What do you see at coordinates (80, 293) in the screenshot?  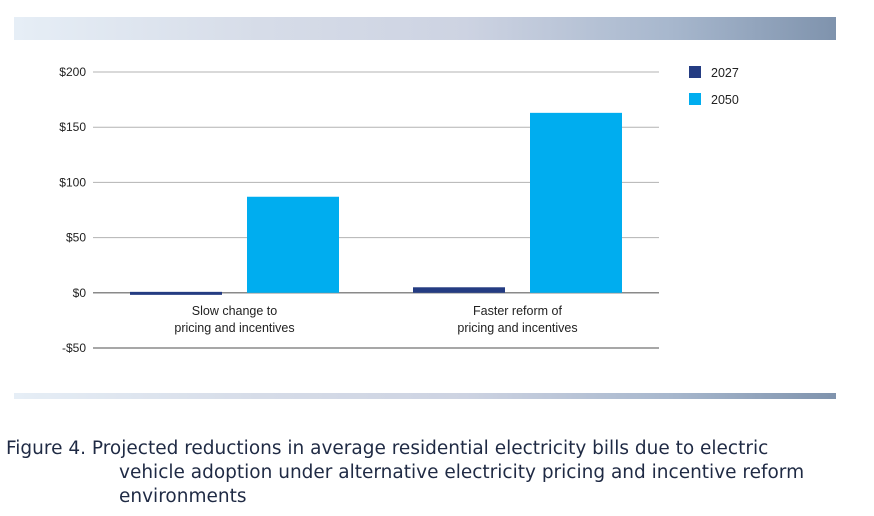 I see `y-tick-label: $0` at bounding box center [80, 293].